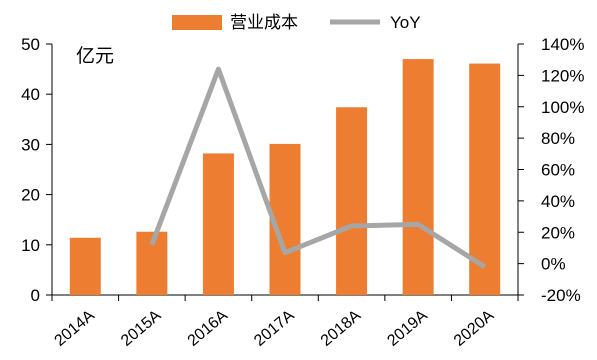 Image resolution: width=597 pixels, height=360 pixels. What do you see at coordinates (37, 170) in the screenshot?
I see `left-axis: 0 10 20 30 40 50` at bounding box center [37, 170].